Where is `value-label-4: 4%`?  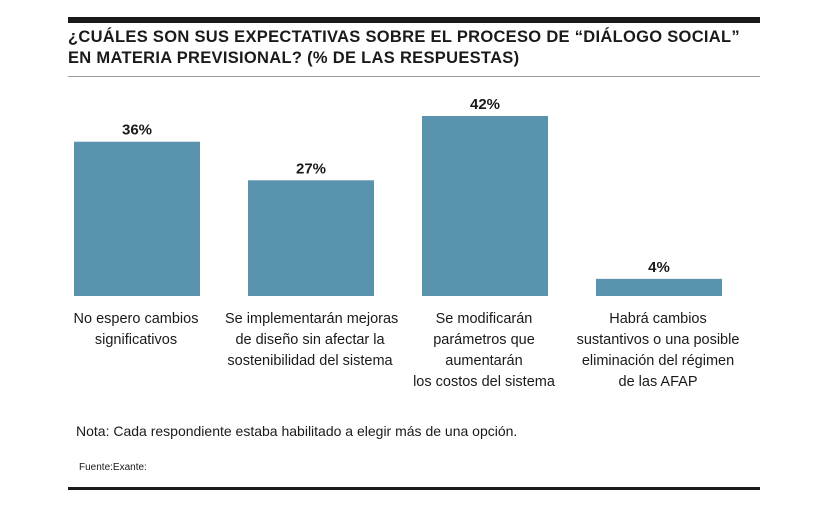 value-label-4: 4% is located at coordinates (659, 267).